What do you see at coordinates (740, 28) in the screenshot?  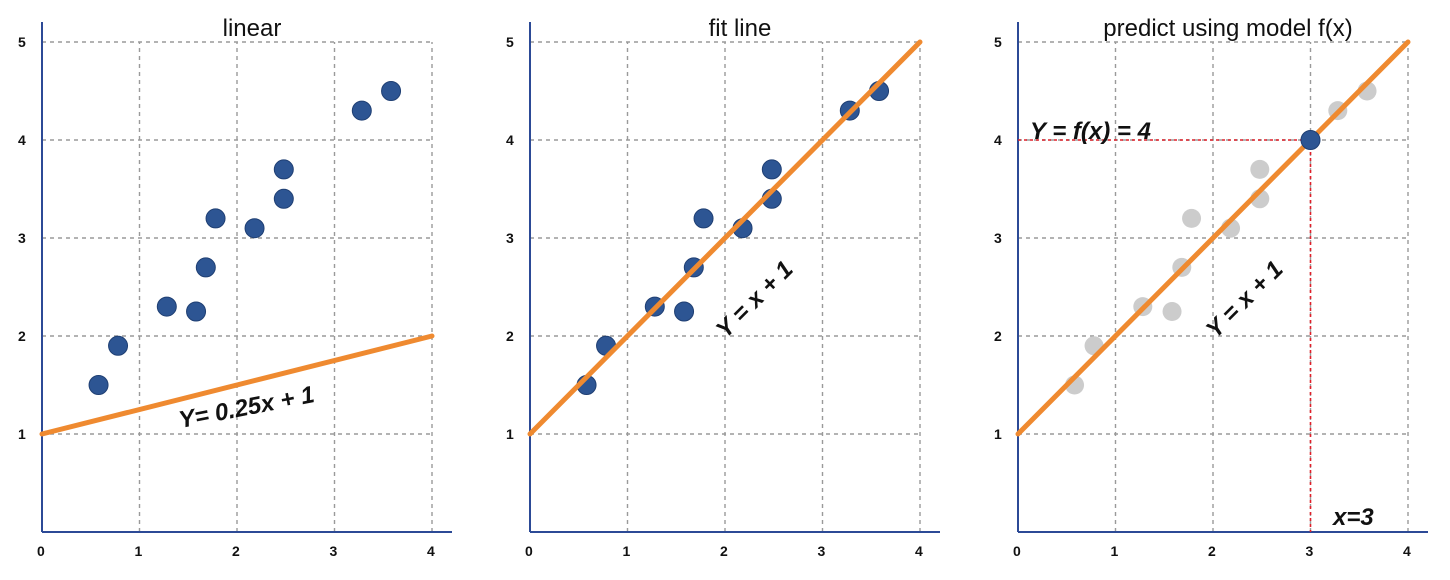 I see `chart-title: fit line` at bounding box center [740, 28].